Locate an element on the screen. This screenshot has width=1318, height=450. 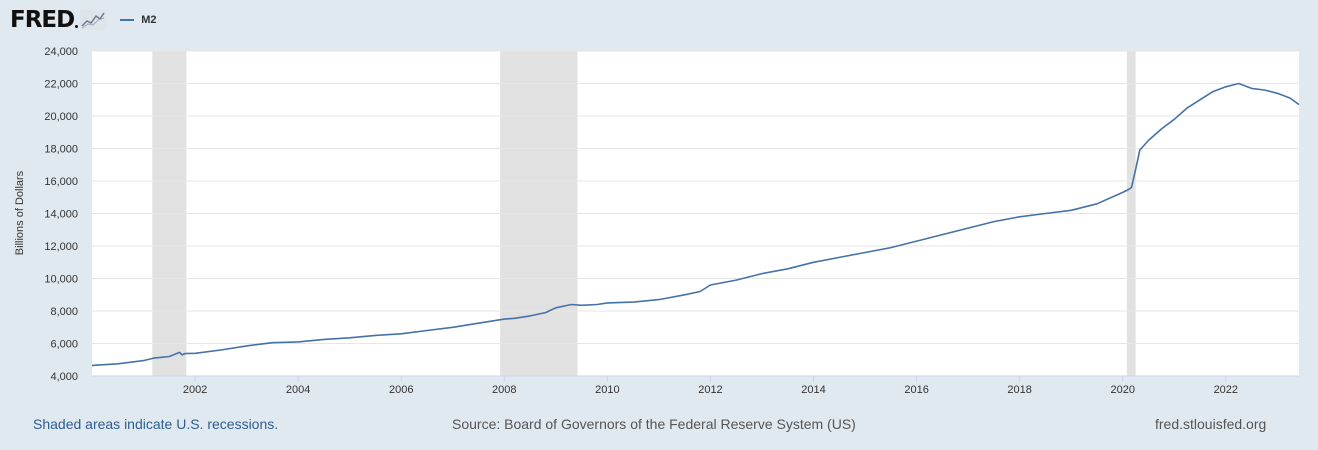
x-tick-label: 2016 is located at coordinates (916, 390).